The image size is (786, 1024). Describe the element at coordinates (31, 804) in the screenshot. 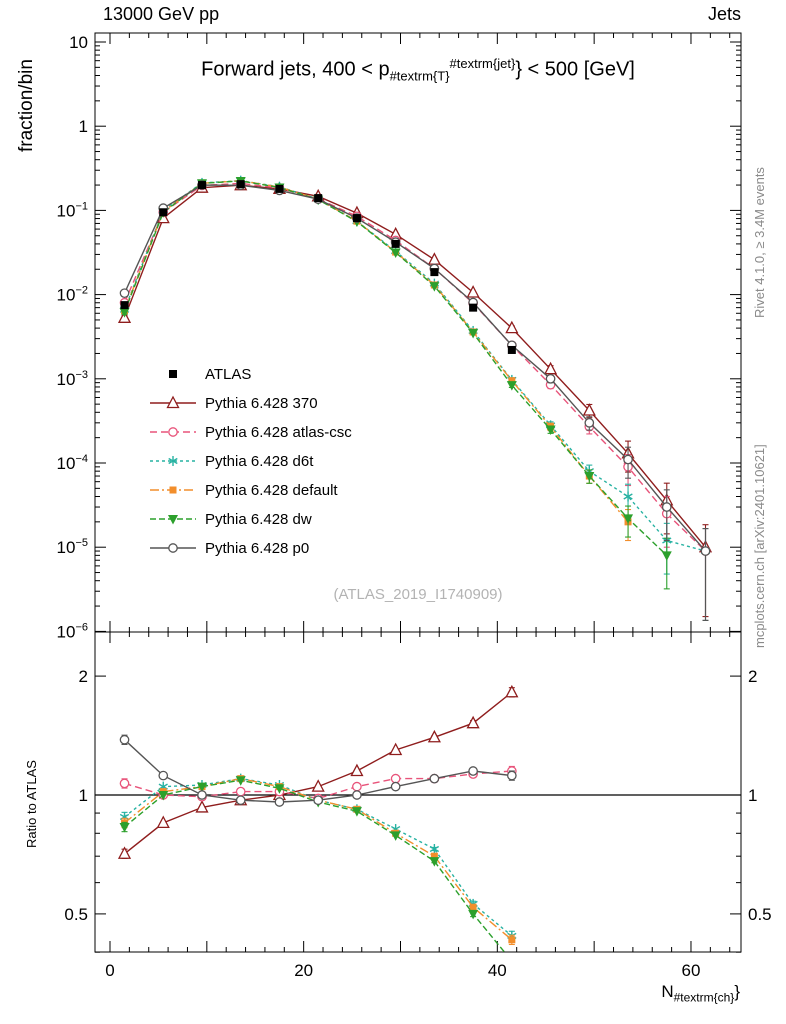

I see `ratio-y-axis-title: Ratio to ATLAS` at that location.